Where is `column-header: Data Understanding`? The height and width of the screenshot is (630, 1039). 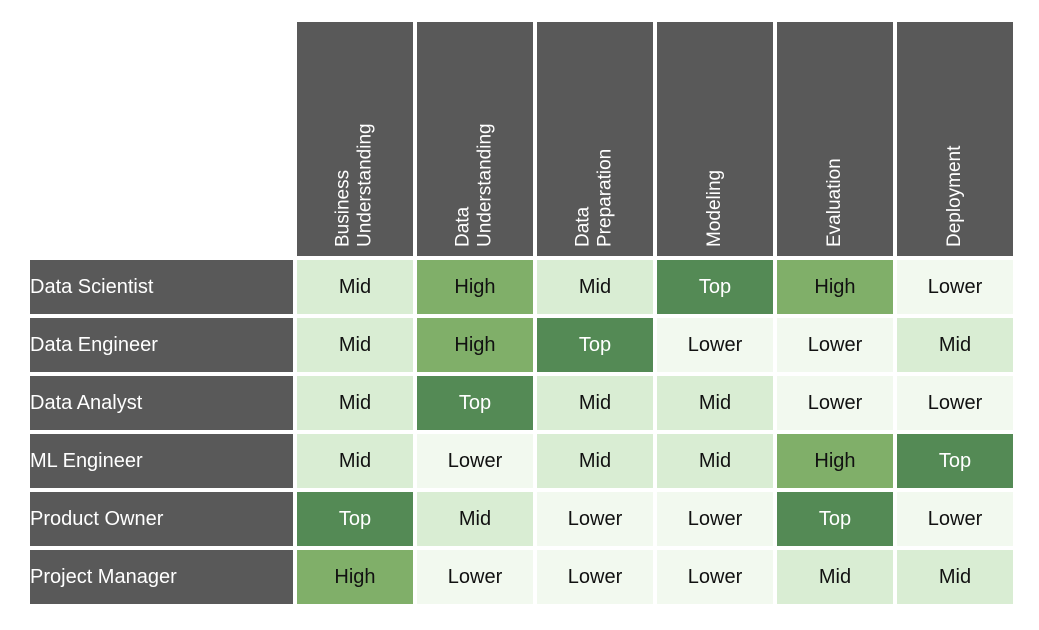 column-header: Data Understanding is located at coordinates (475, 139).